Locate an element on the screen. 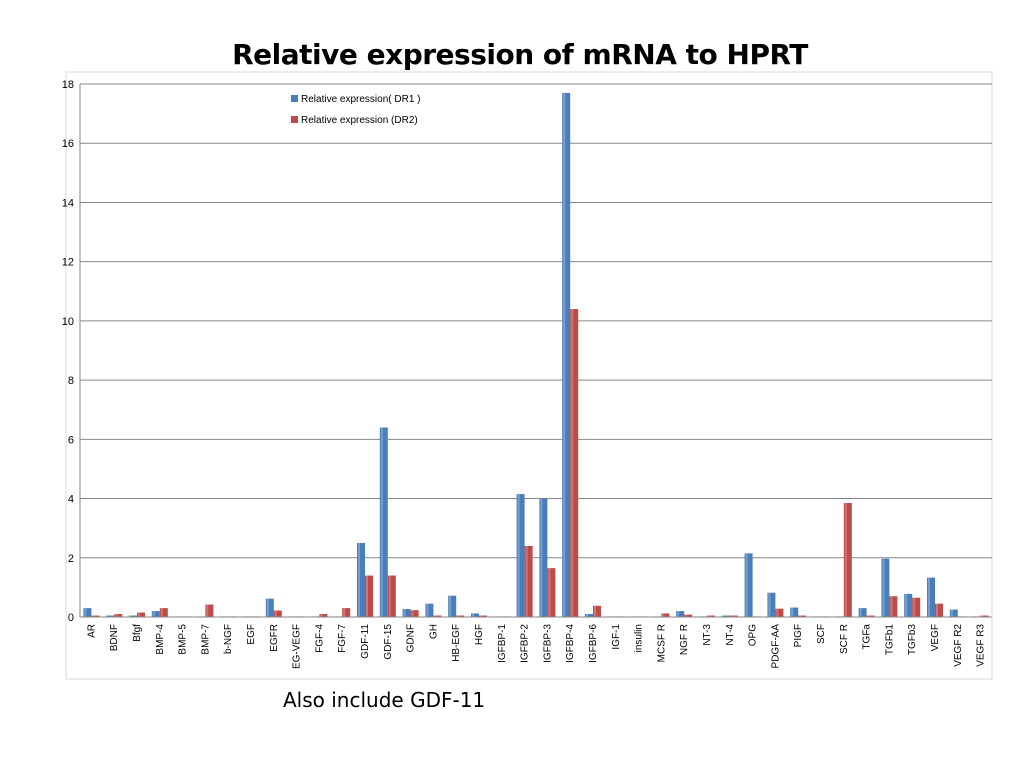 This screenshot has width=1024, height=768. x-category-label: FGF-4 is located at coordinates (319, 638).